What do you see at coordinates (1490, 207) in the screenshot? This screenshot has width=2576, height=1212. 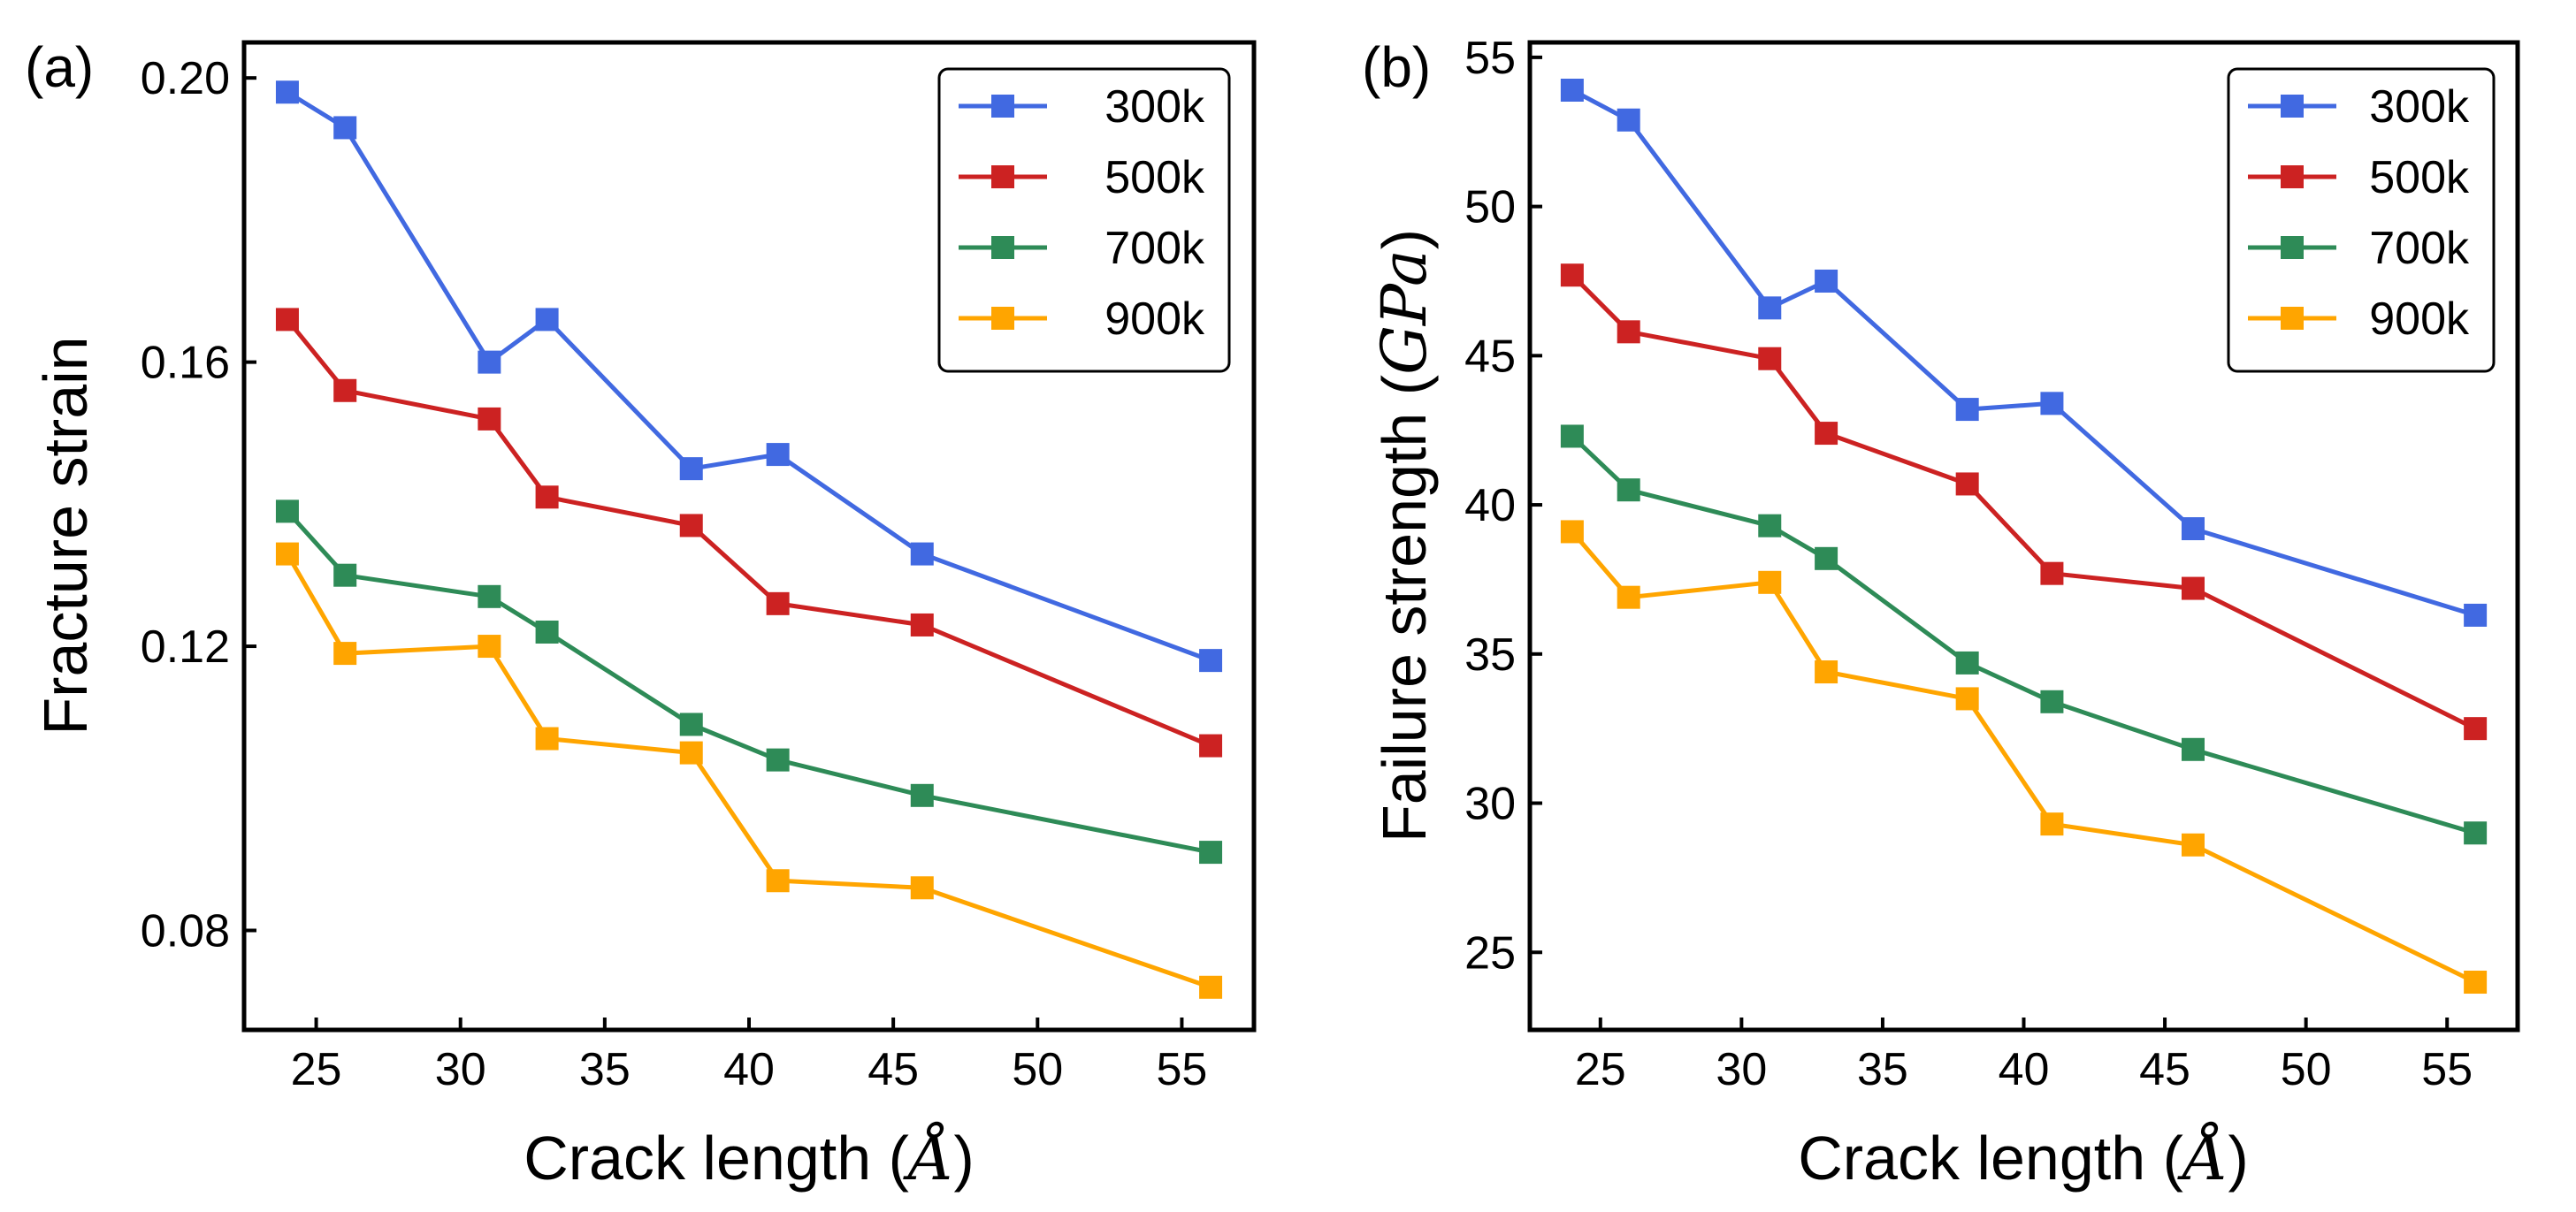 I see `y-tick-label: 50` at bounding box center [1490, 207].